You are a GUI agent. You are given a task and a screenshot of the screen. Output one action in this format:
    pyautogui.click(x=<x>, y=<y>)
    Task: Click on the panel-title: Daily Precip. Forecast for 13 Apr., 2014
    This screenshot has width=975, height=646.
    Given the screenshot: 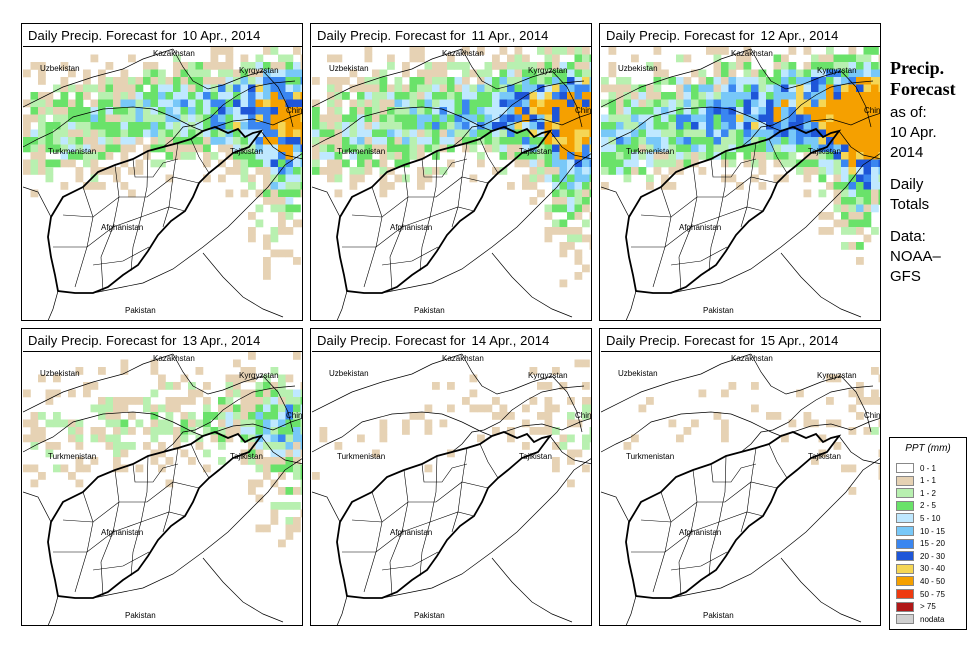 What is the action you would take?
    pyautogui.click(x=144, y=340)
    